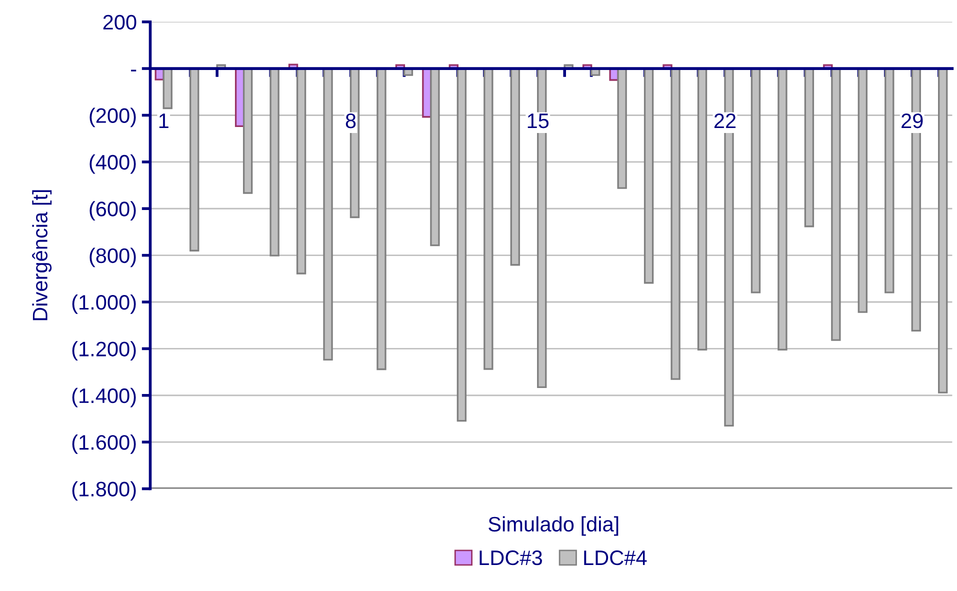  What do you see at coordinates (553, 526) in the screenshot?
I see `x-axis-title: Simulado [dia]` at bounding box center [553, 526].